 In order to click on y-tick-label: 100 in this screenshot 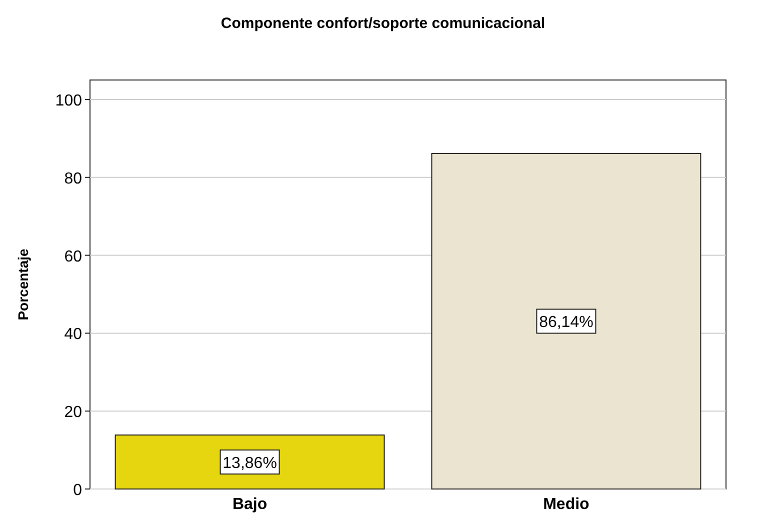, I will do `click(68, 101)`.